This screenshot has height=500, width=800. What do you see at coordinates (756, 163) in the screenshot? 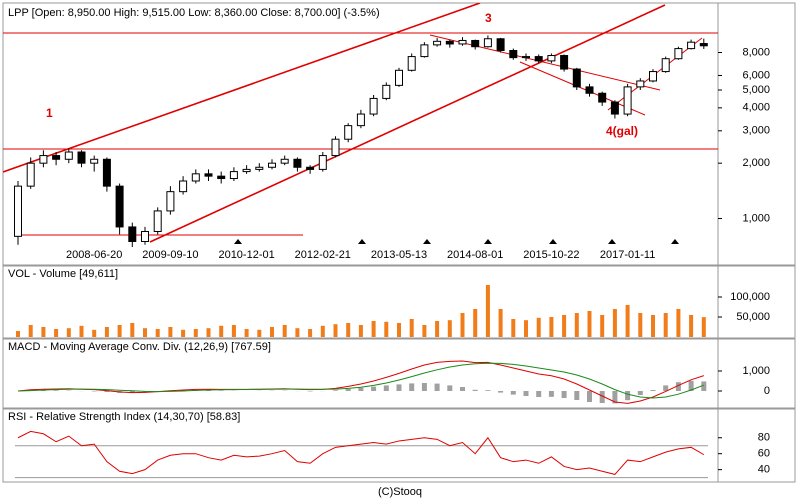
I see `y-tick-label: 2,000` at bounding box center [756, 163].